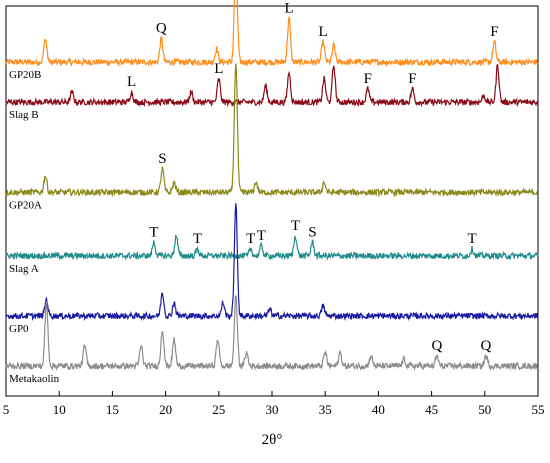  I want to click on x-tick-label: 15, so click(112, 409).